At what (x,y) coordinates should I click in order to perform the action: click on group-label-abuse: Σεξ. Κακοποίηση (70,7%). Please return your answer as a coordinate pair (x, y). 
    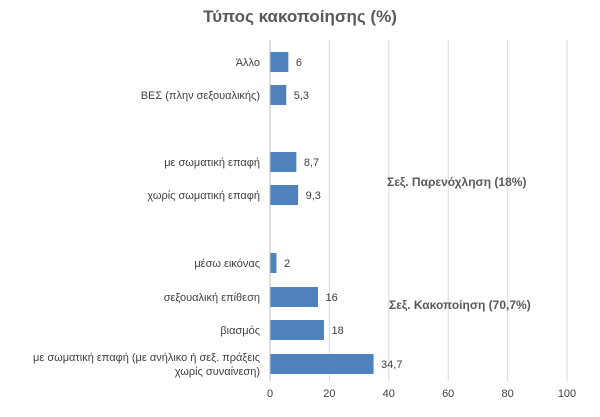
    Looking at the image, I should click on (460, 305).